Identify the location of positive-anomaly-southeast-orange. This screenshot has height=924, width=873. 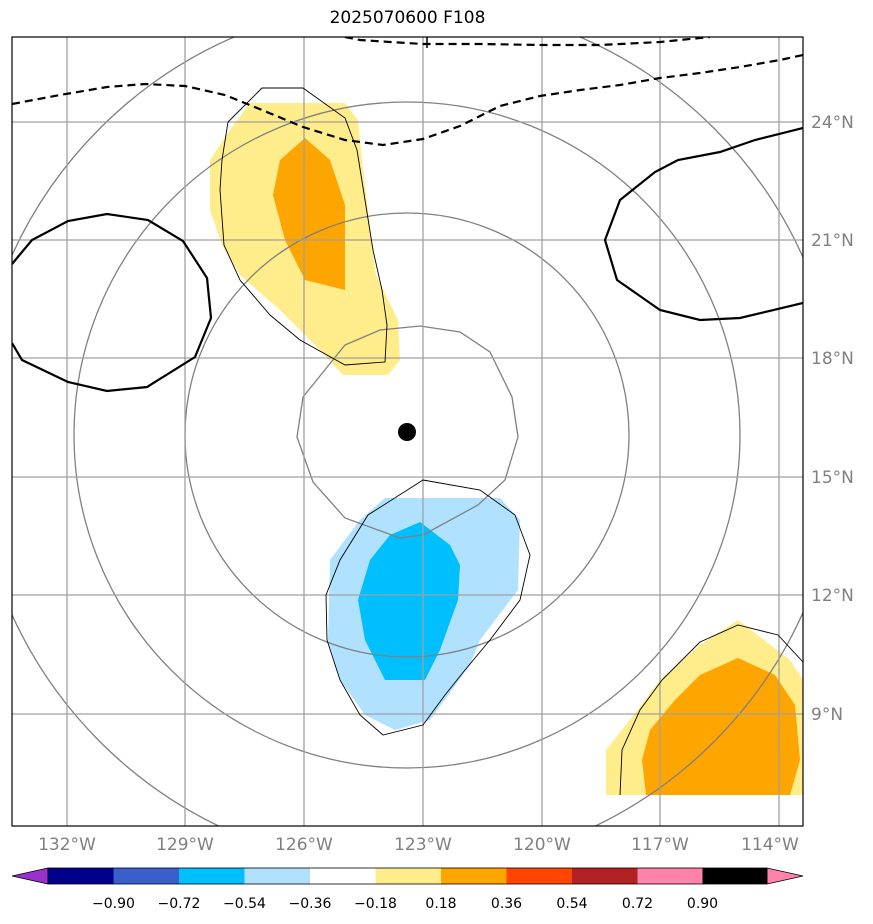
(721, 726).